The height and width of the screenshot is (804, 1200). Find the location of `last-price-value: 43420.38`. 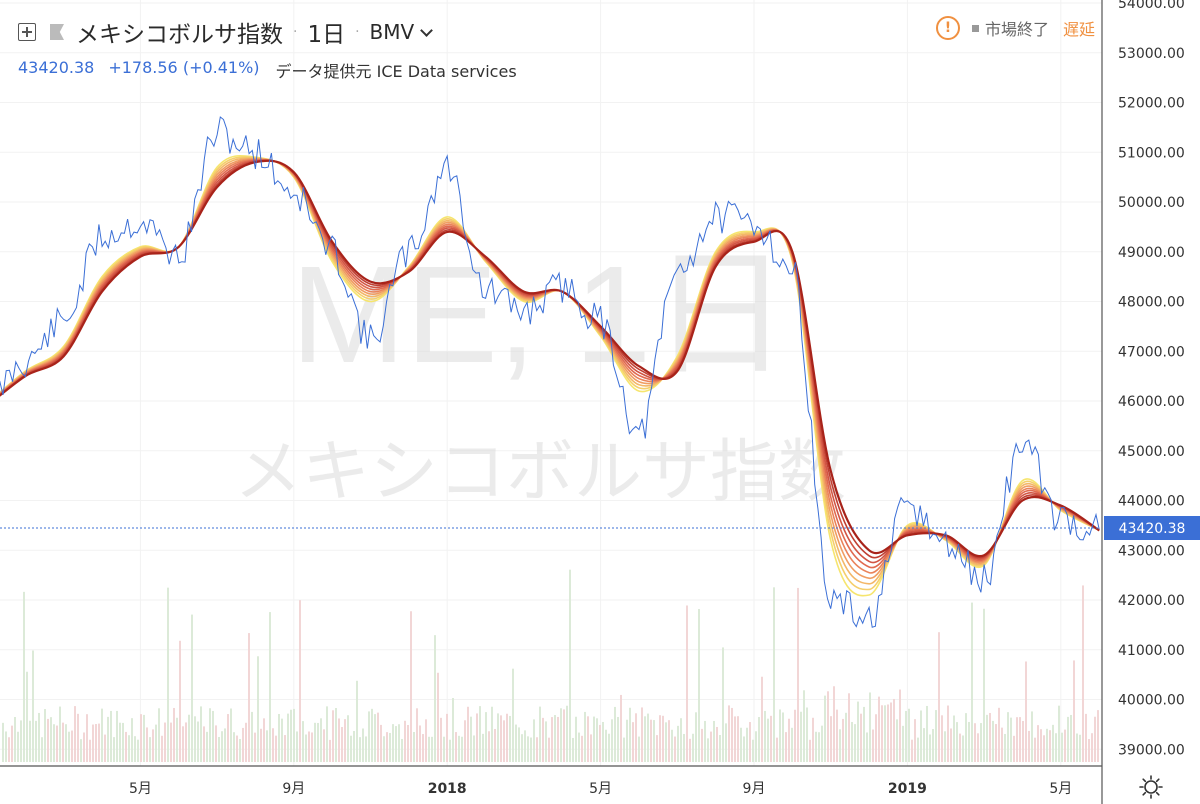

last-price-value: 43420.38 is located at coordinates (56, 67).